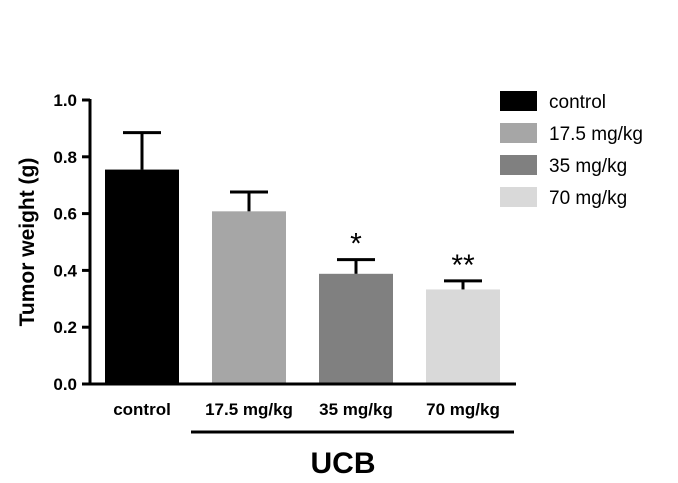  Describe the element at coordinates (27, 242) in the screenshot. I see `y-axis-title: Tumor weight (g)` at that location.